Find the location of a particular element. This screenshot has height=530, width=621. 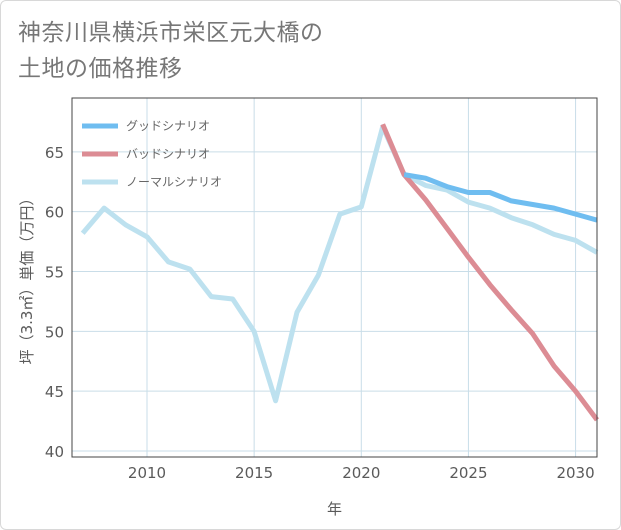

page-title-line1: 神奈川県横浜市栄区元大橋の is located at coordinates (171, 33).